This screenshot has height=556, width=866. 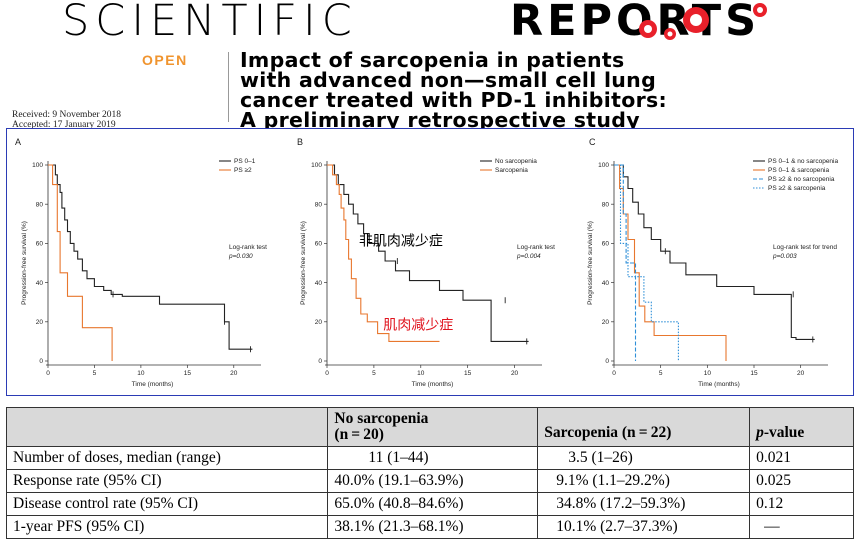 I want to click on cell-sarcopenia: 34.8% (17.2–59.3%), so click(x=644, y=504).